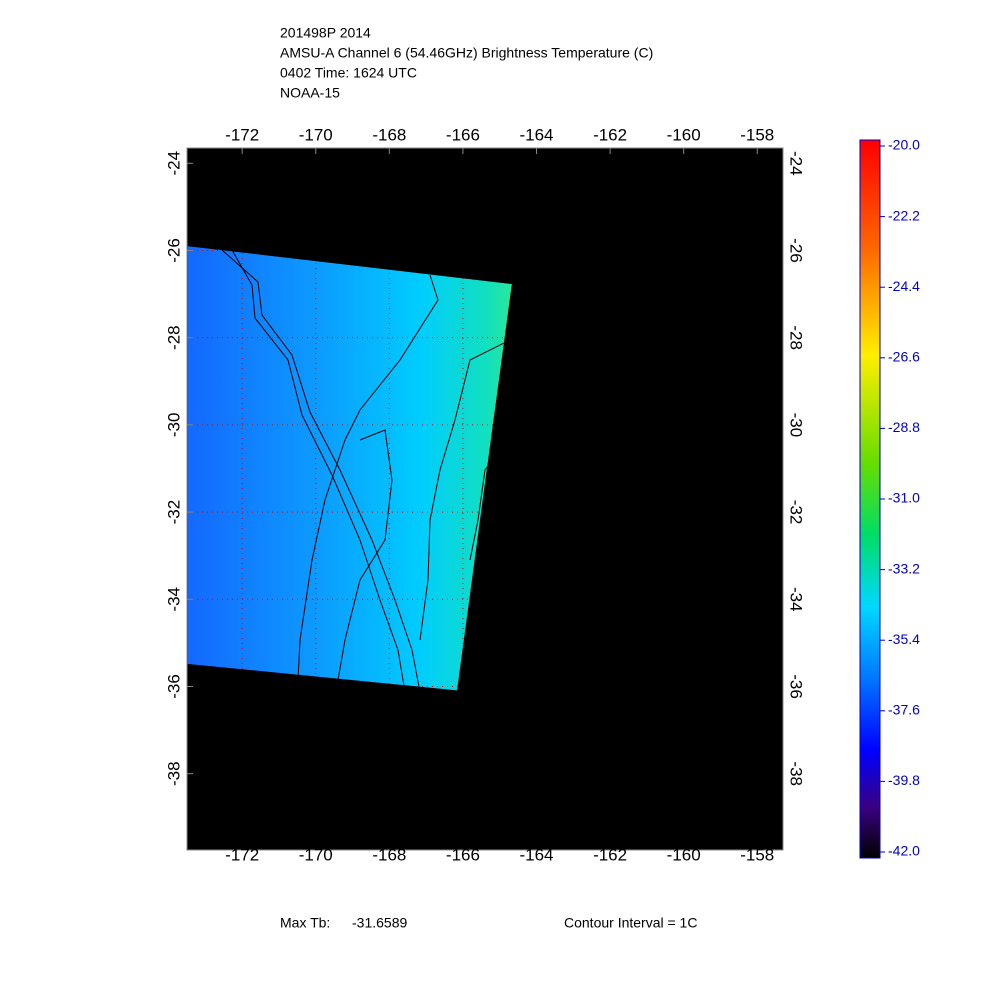 Image resolution: width=1000 pixels, height=1000 pixels. Describe the element at coordinates (904, 215) in the screenshot. I see `colorbar-tick-label: -22.2` at that location.